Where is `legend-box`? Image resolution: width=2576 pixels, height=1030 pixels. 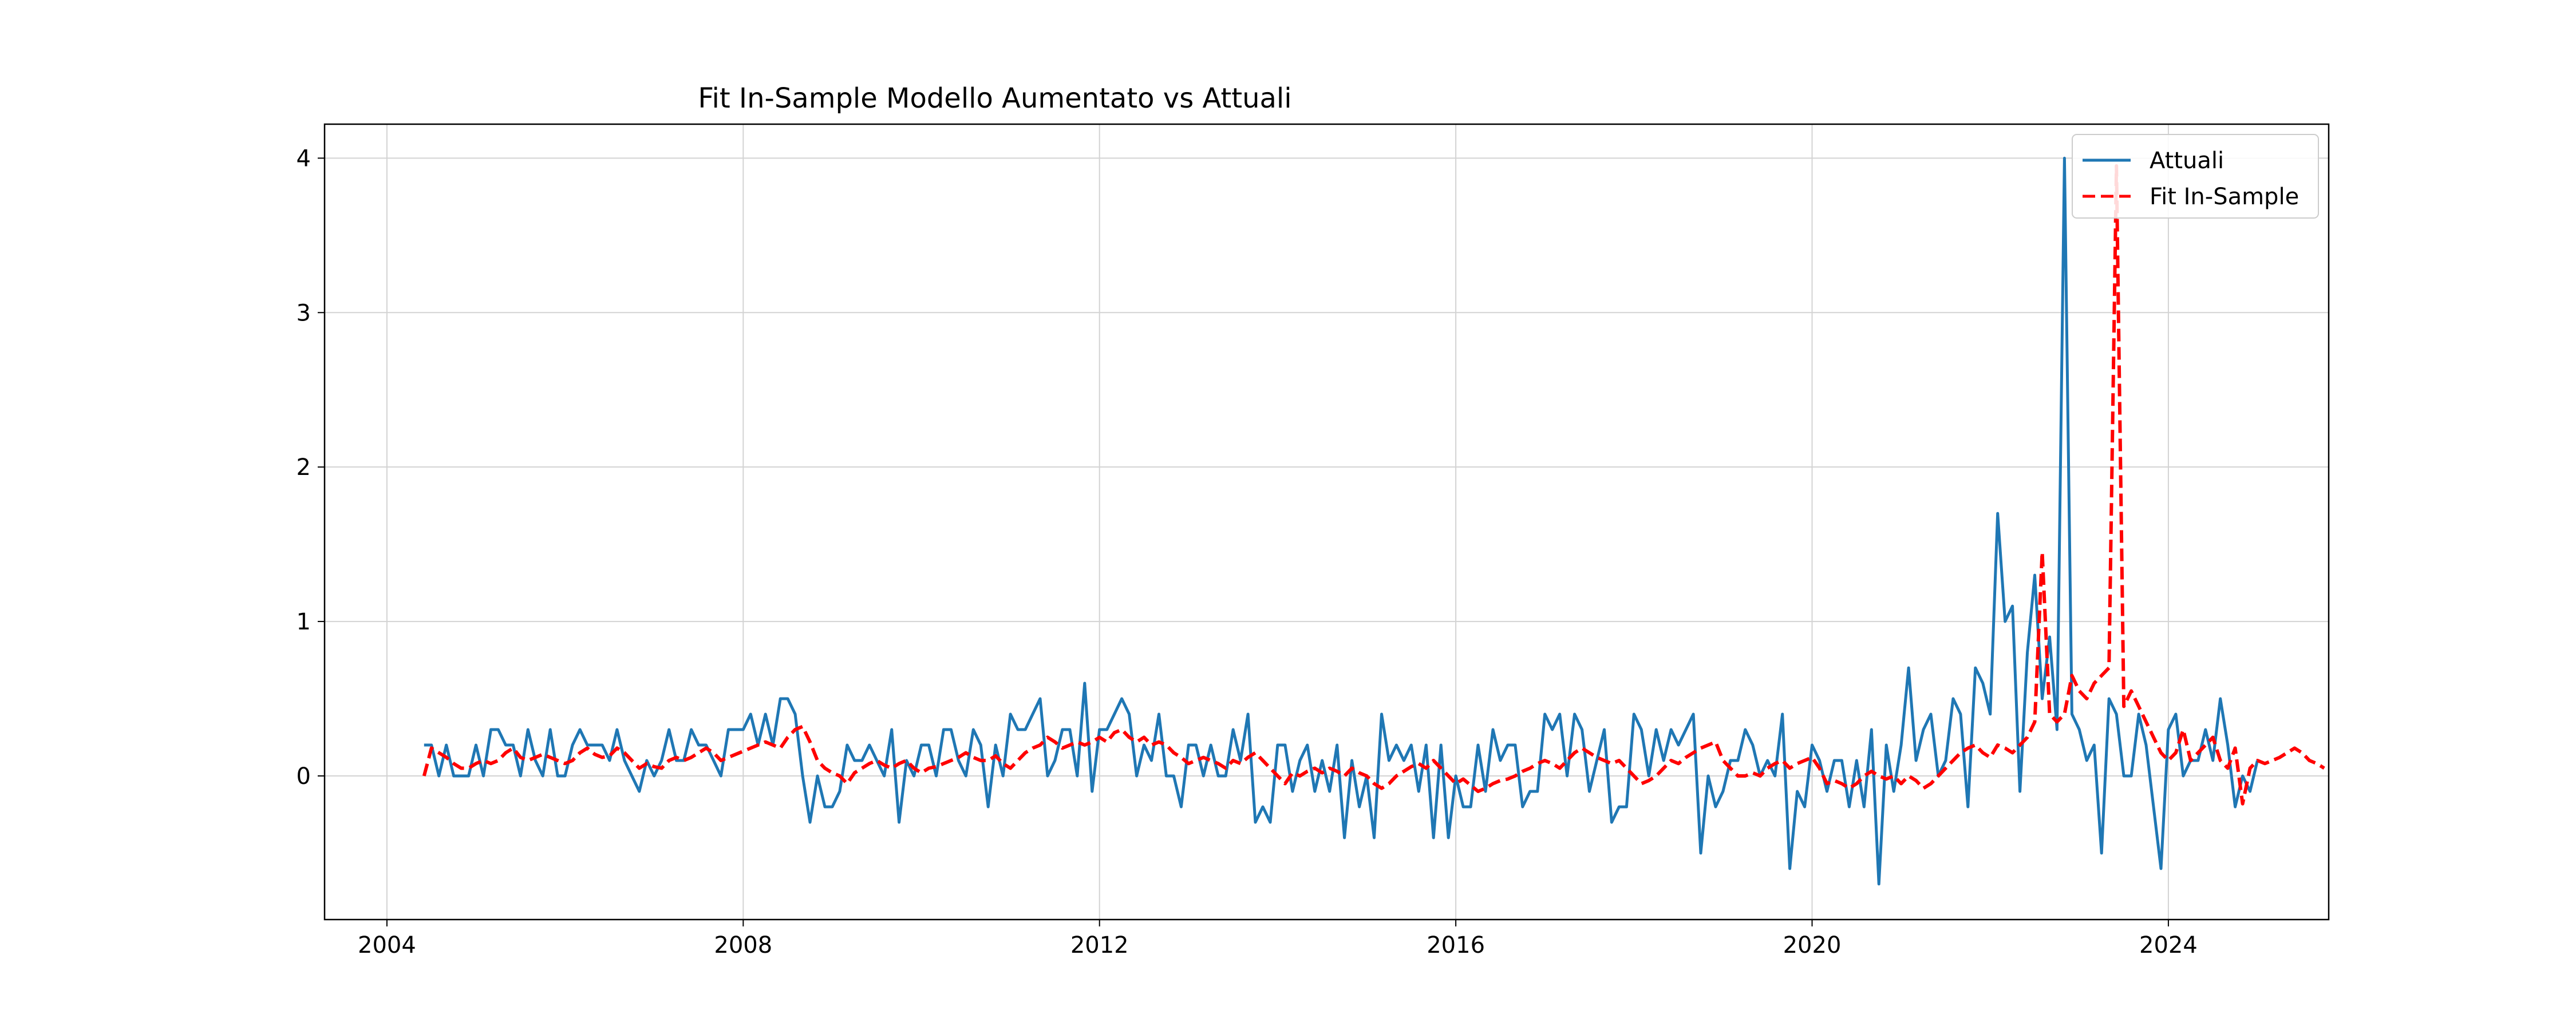 legend-box is located at coordinates (2195, 176).